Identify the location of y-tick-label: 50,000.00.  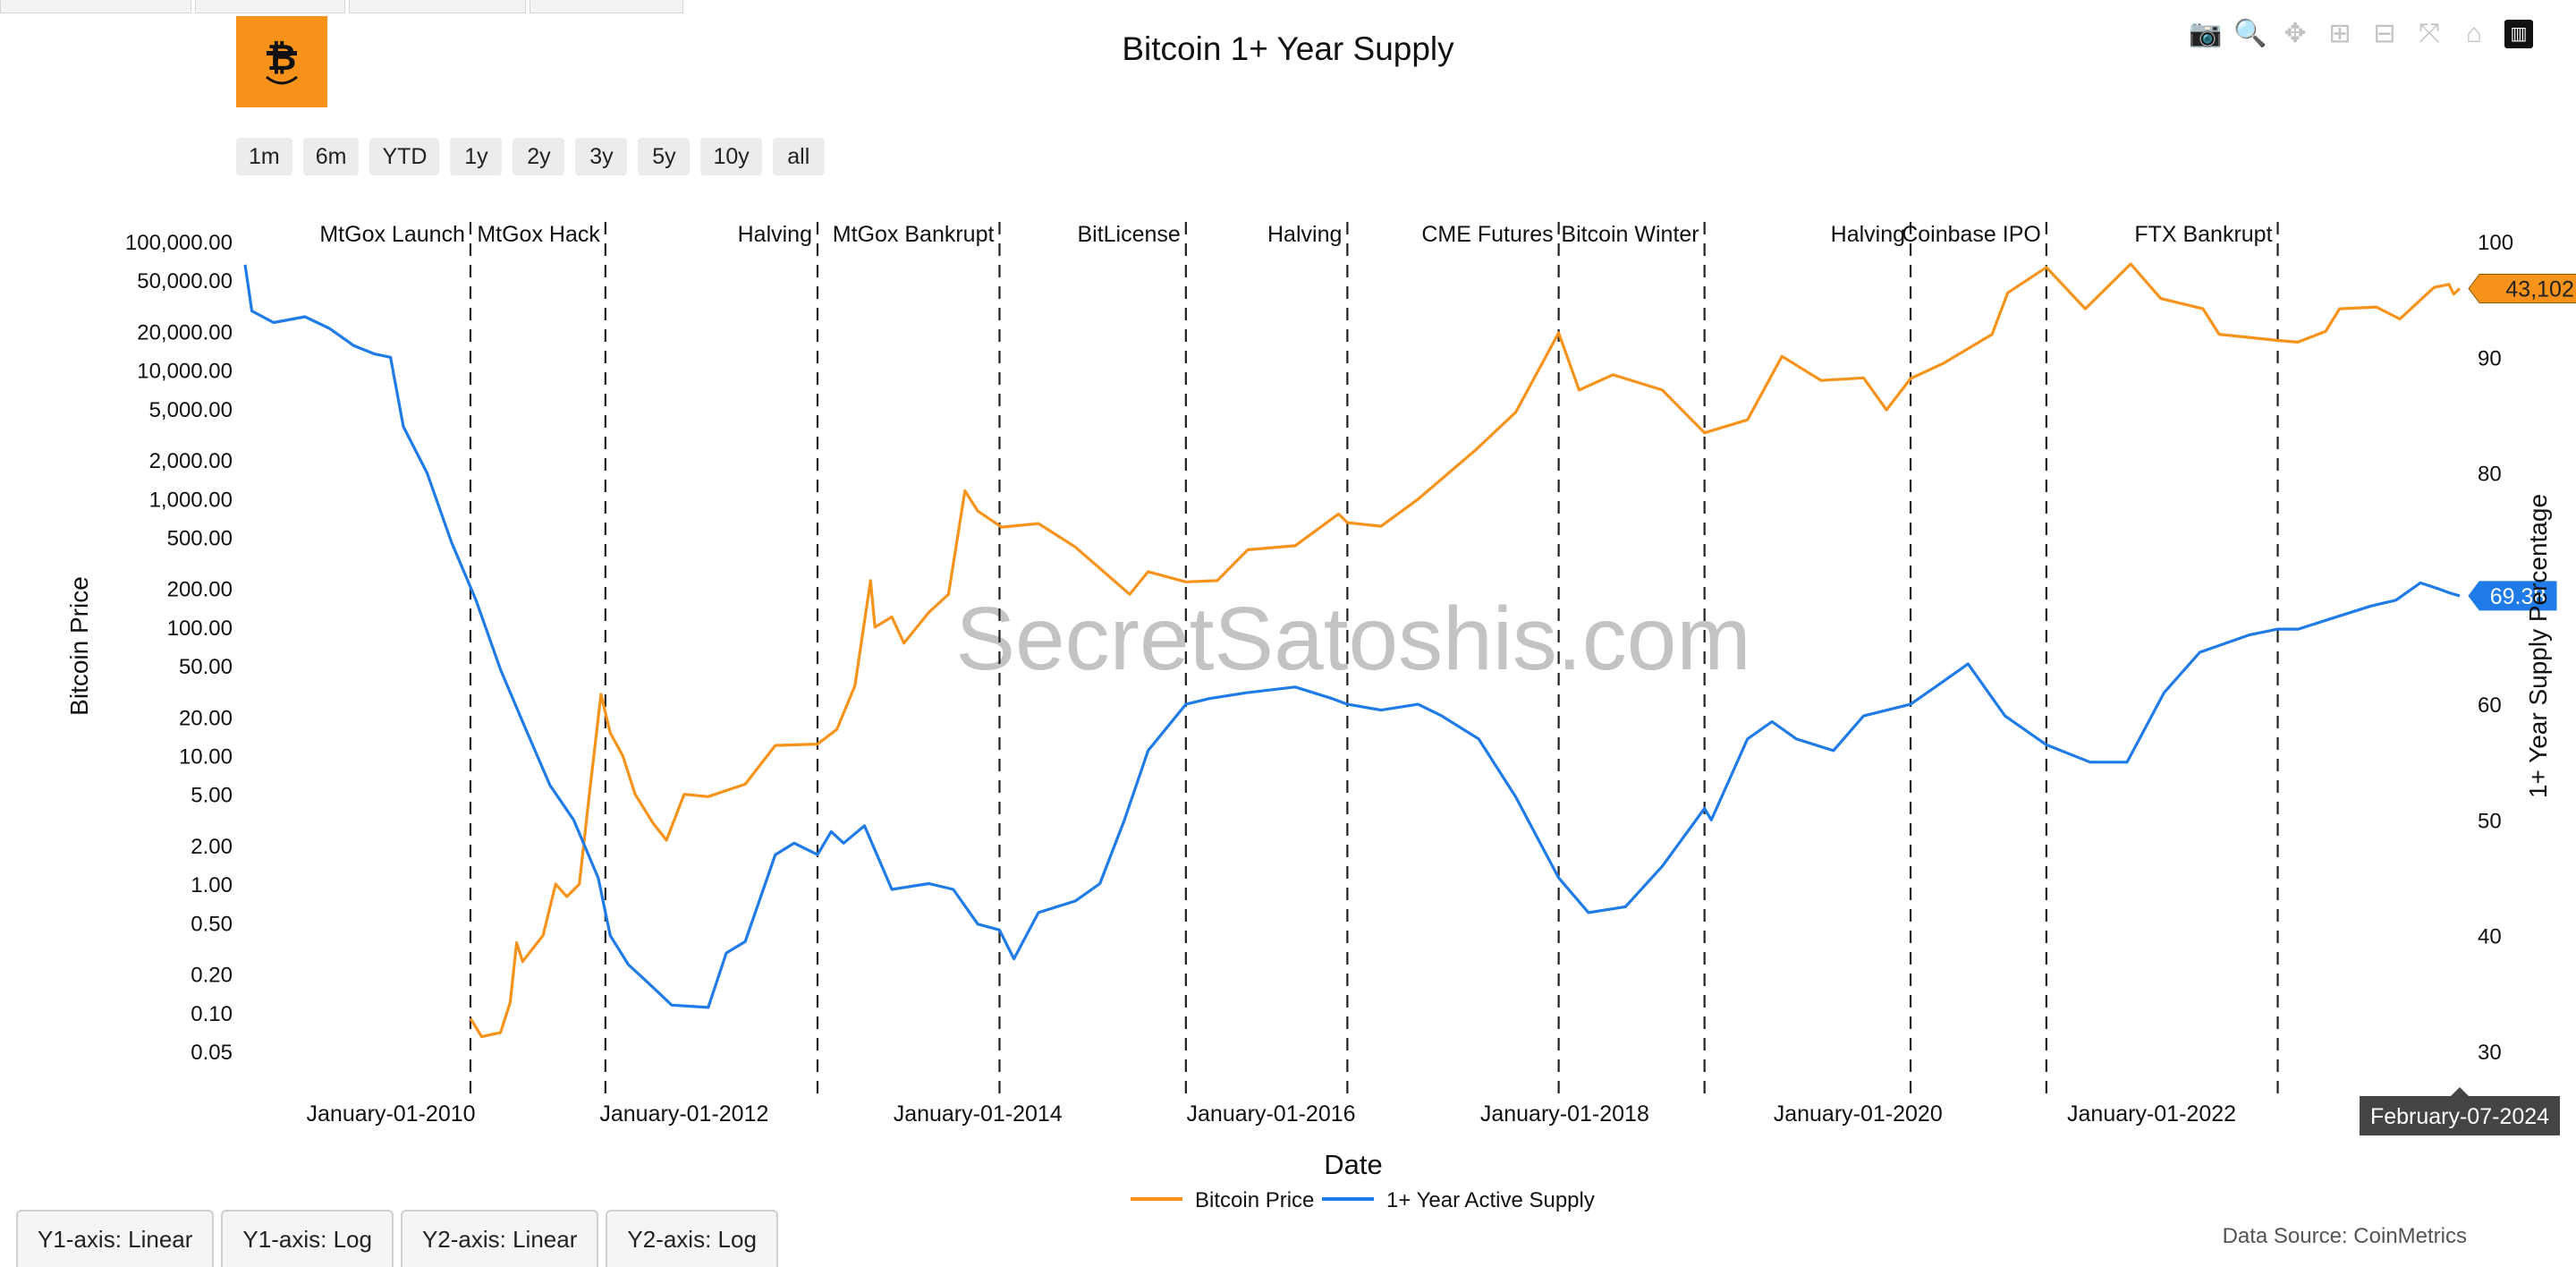
(185, 281).